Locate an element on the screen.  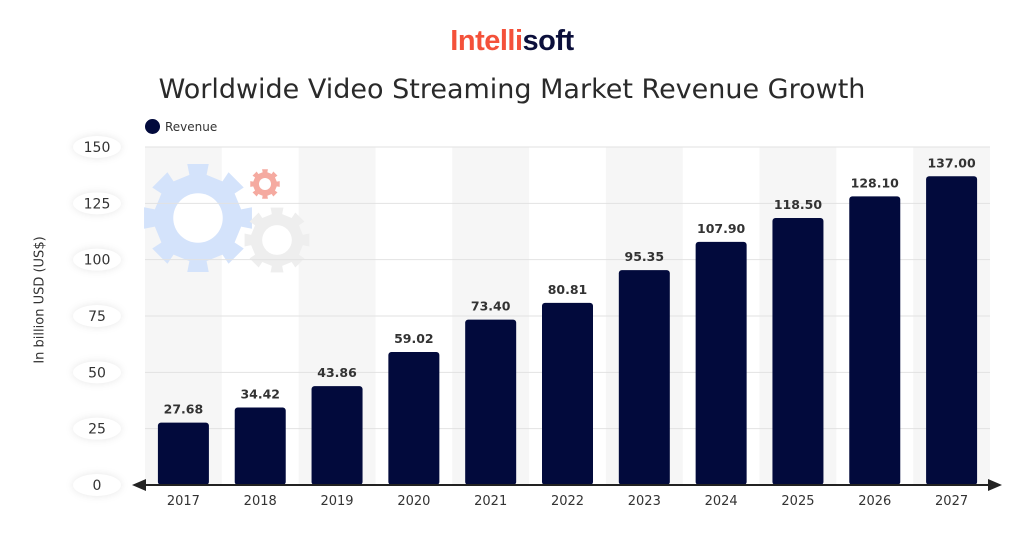
data-label: 43.86 is located at coordinates (337, 372).